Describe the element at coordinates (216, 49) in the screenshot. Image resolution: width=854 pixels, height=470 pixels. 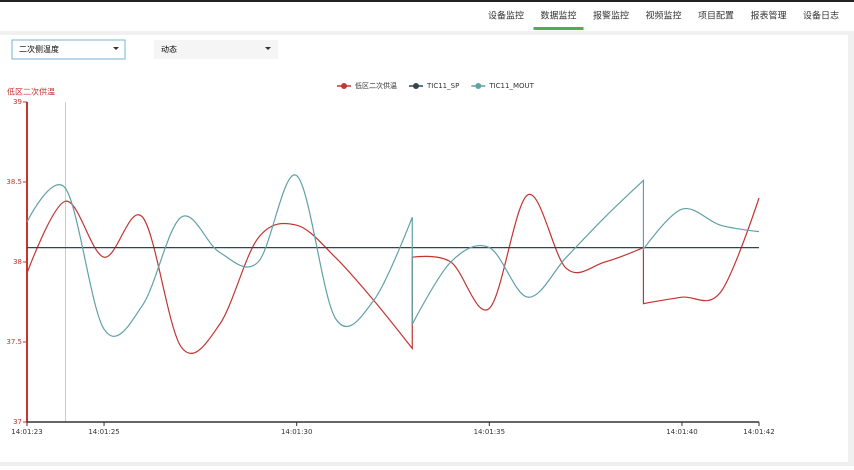
I see `mode-select` at that location.